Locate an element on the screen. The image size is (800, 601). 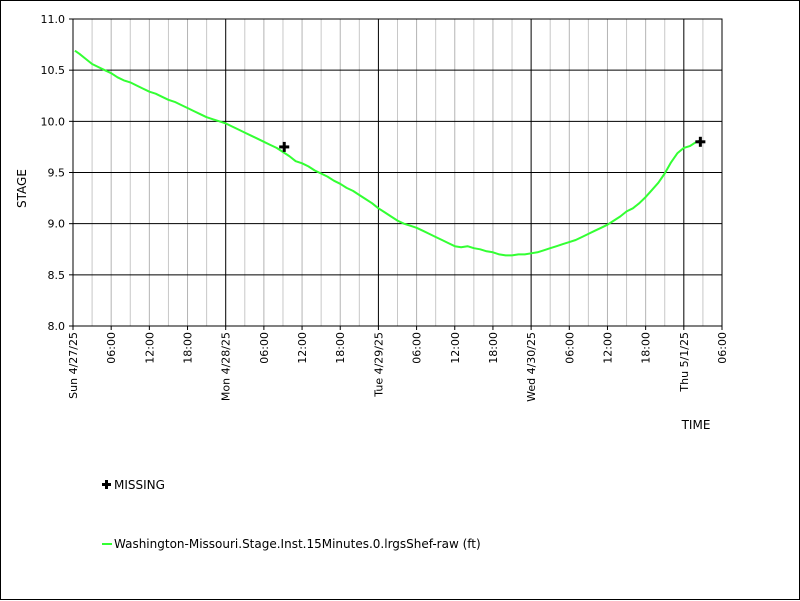
x-tick-label: Tue 4/29/25 is located at coordinates (378, 365).